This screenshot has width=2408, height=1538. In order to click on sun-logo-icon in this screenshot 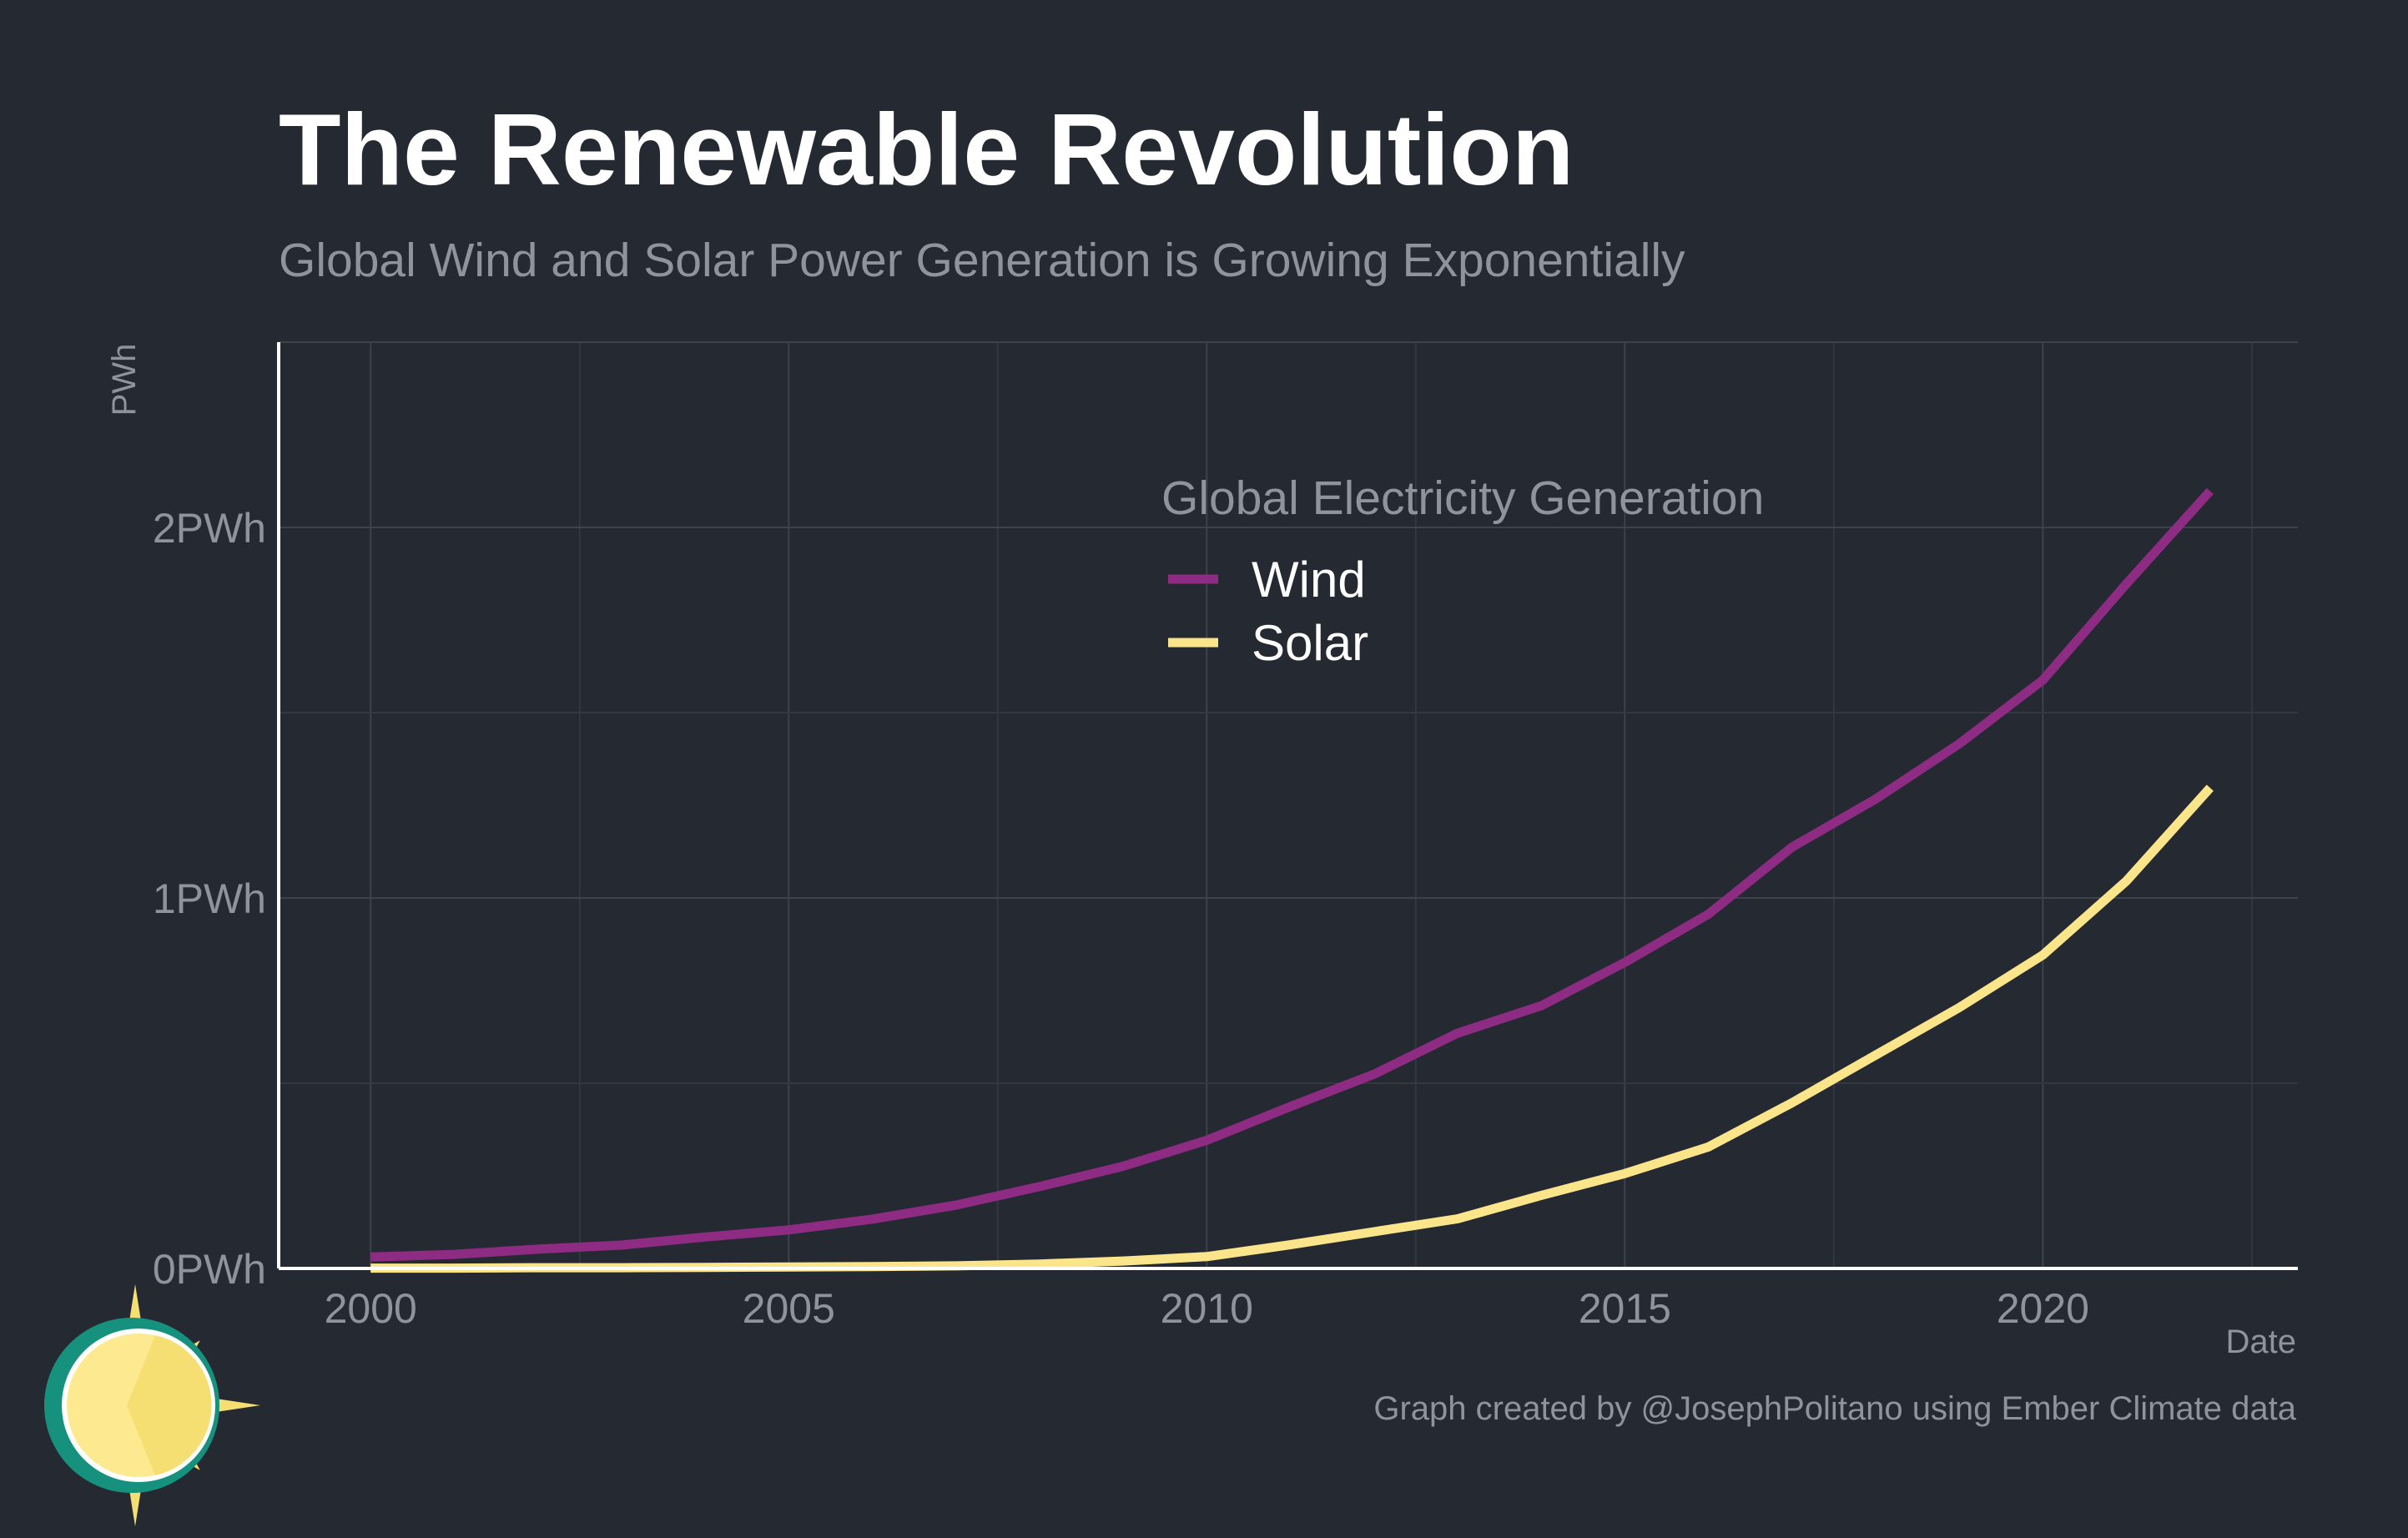, I will do `click(152, 1405)`.